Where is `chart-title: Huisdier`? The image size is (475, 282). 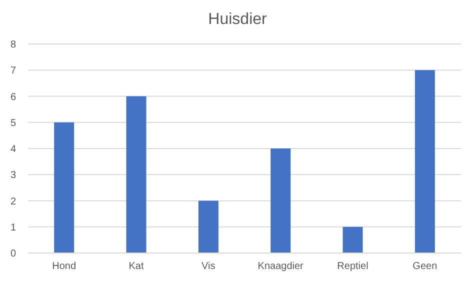 chart-title: Huisdier is located at coordinates (238, 19).